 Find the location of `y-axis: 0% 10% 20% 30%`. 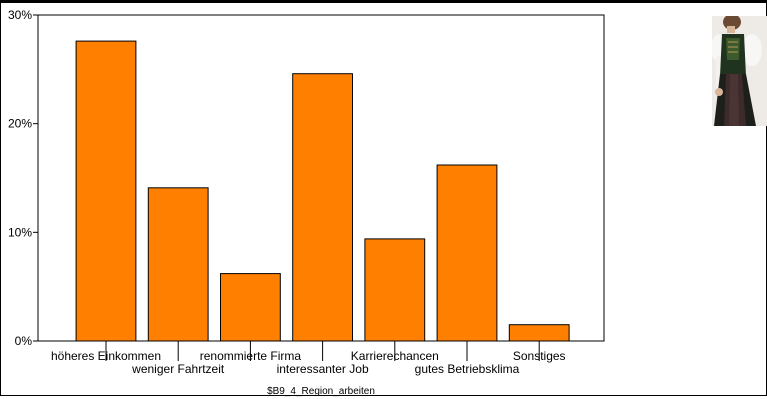

y-axis: 0% 10% 20% 30% is located at coordinates (23, 178).